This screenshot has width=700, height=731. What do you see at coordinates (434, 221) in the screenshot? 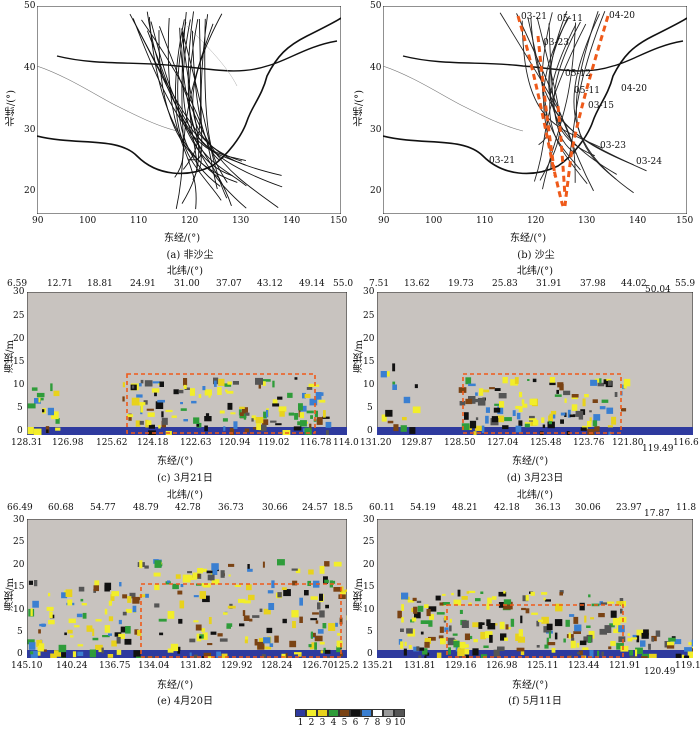
I see `panel-b-xtick: 100` at bounding box center [434, 221].